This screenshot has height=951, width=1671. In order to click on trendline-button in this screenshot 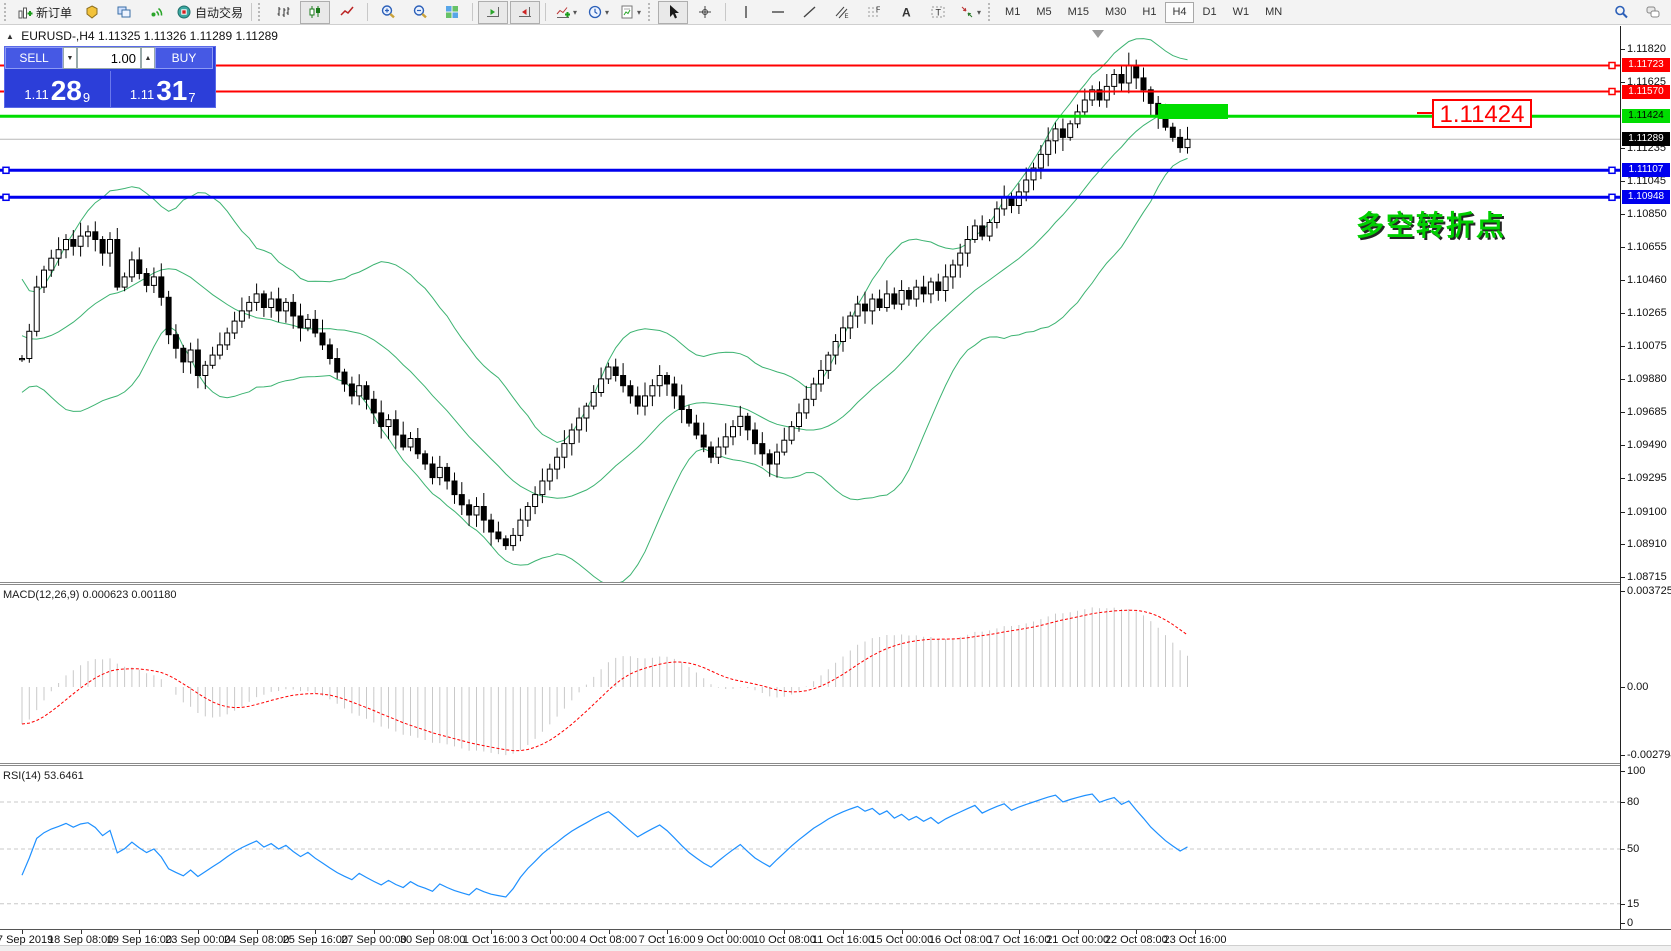, I will do `click(810, 12)`.